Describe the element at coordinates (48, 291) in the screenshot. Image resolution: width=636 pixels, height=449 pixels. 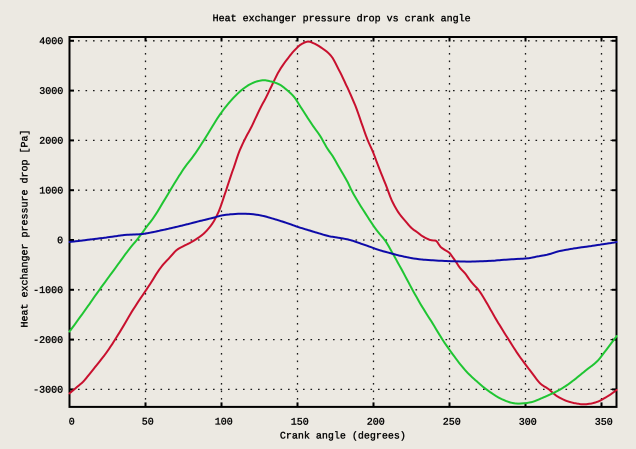
I see `svg-text: -1000` at that location.